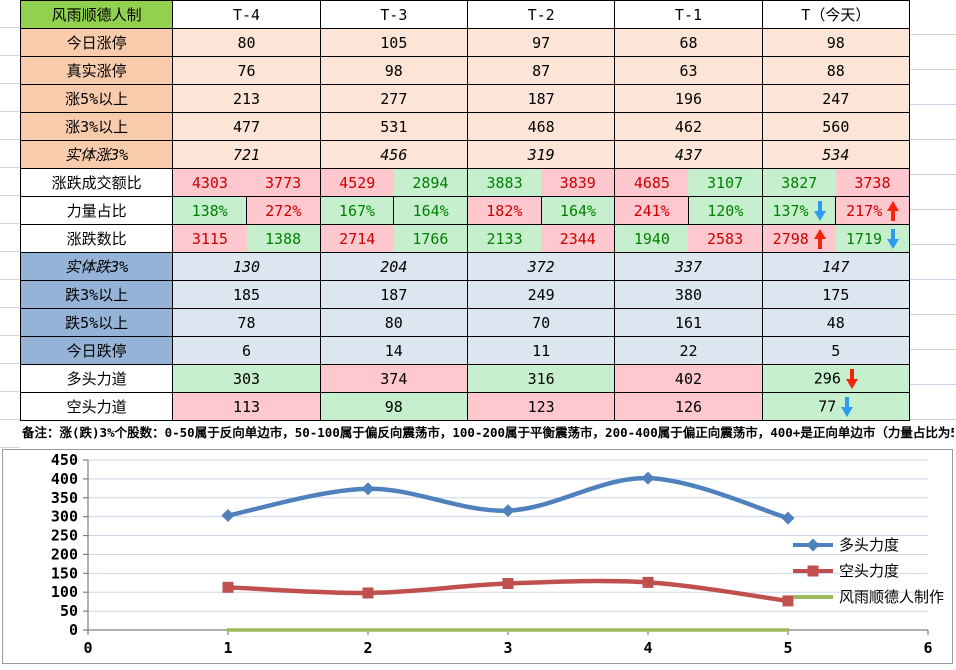  I want to click on cell-power-ratio-col4-down: 217%, so click(872, 210).